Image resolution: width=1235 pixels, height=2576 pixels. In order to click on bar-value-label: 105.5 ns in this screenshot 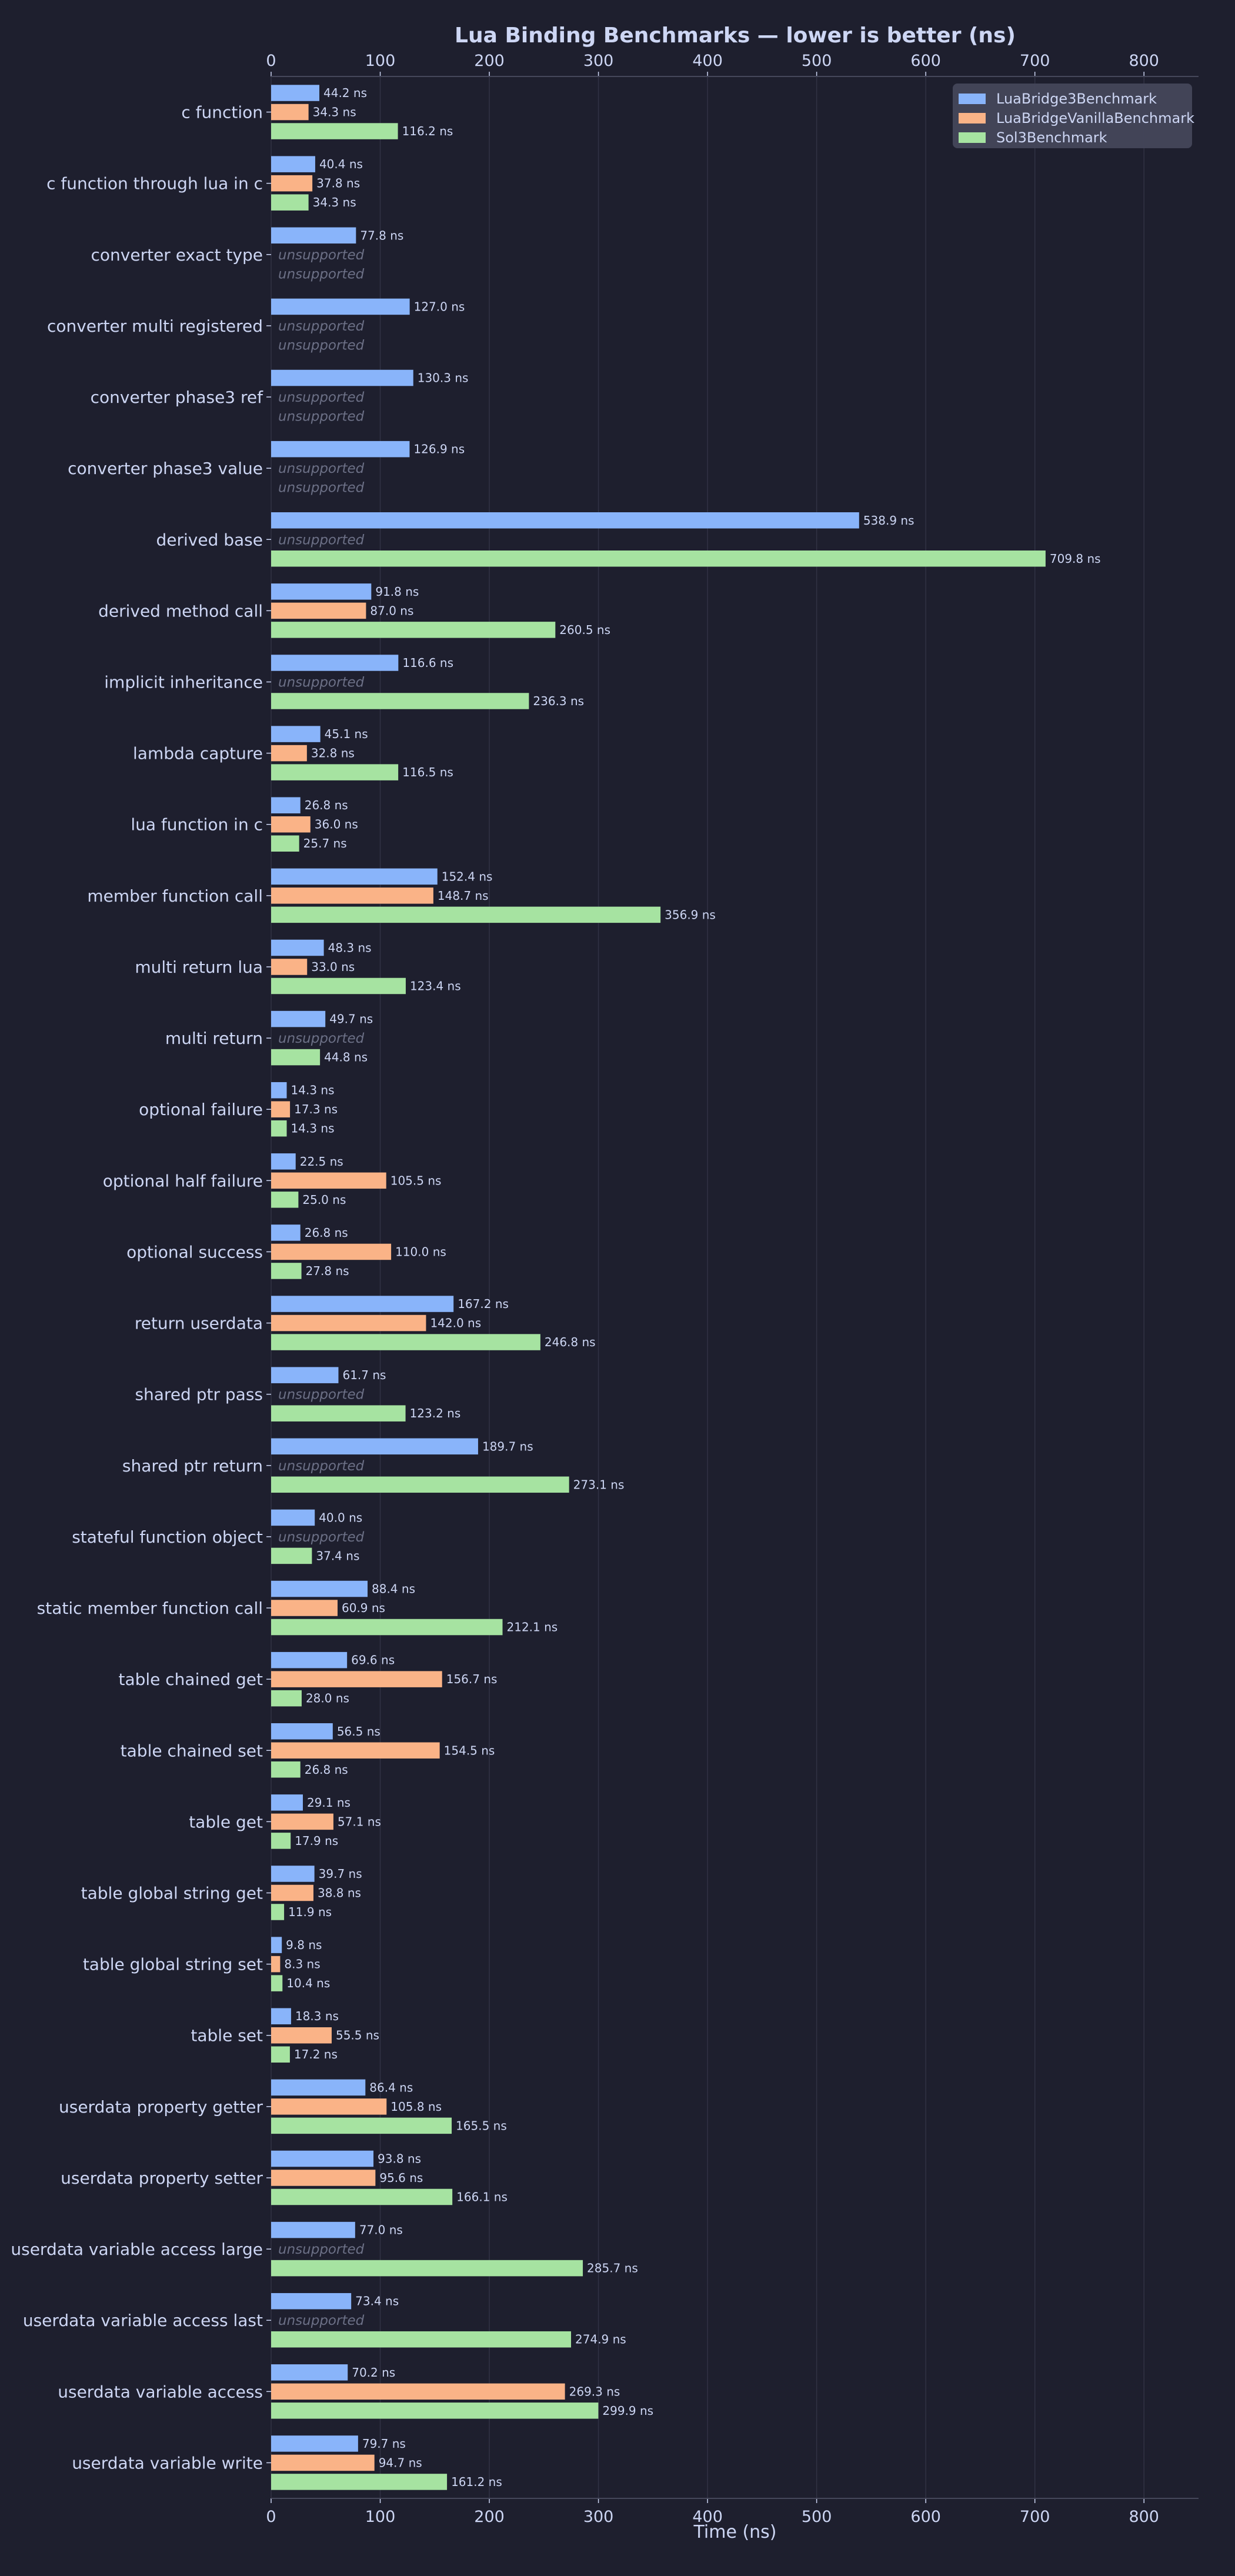, I will do `click(416, 1180)`.